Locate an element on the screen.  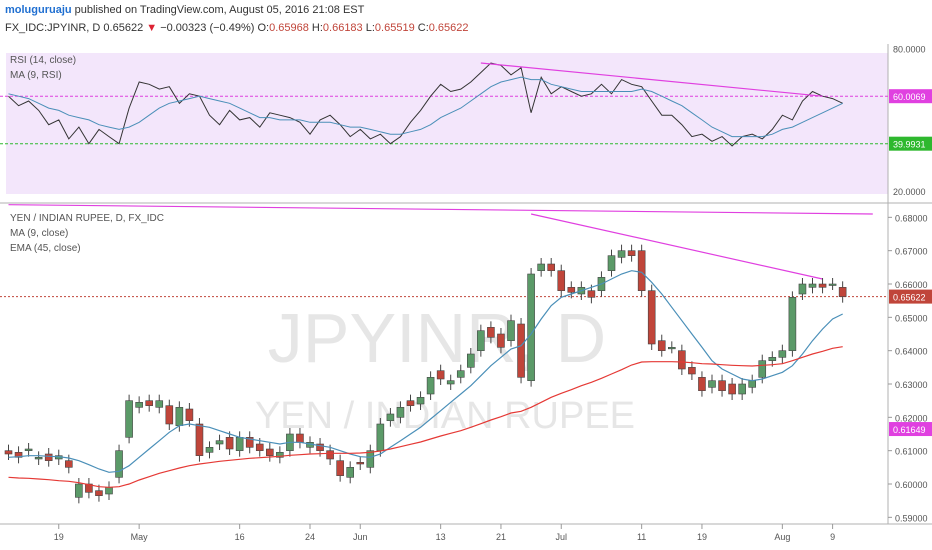
close-value: 0.65622 is located at coordinates (448, 28).